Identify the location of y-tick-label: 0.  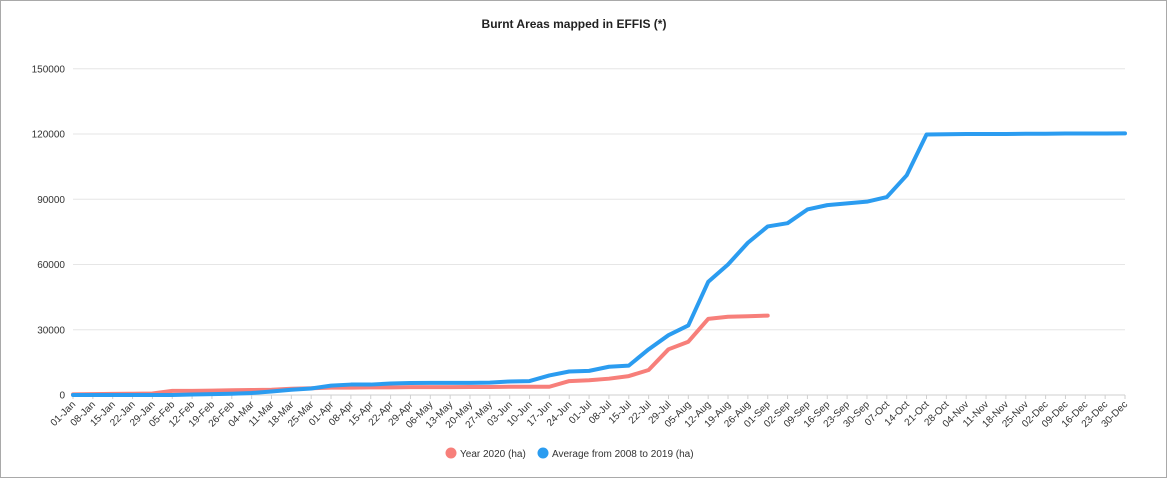
(62, 396).